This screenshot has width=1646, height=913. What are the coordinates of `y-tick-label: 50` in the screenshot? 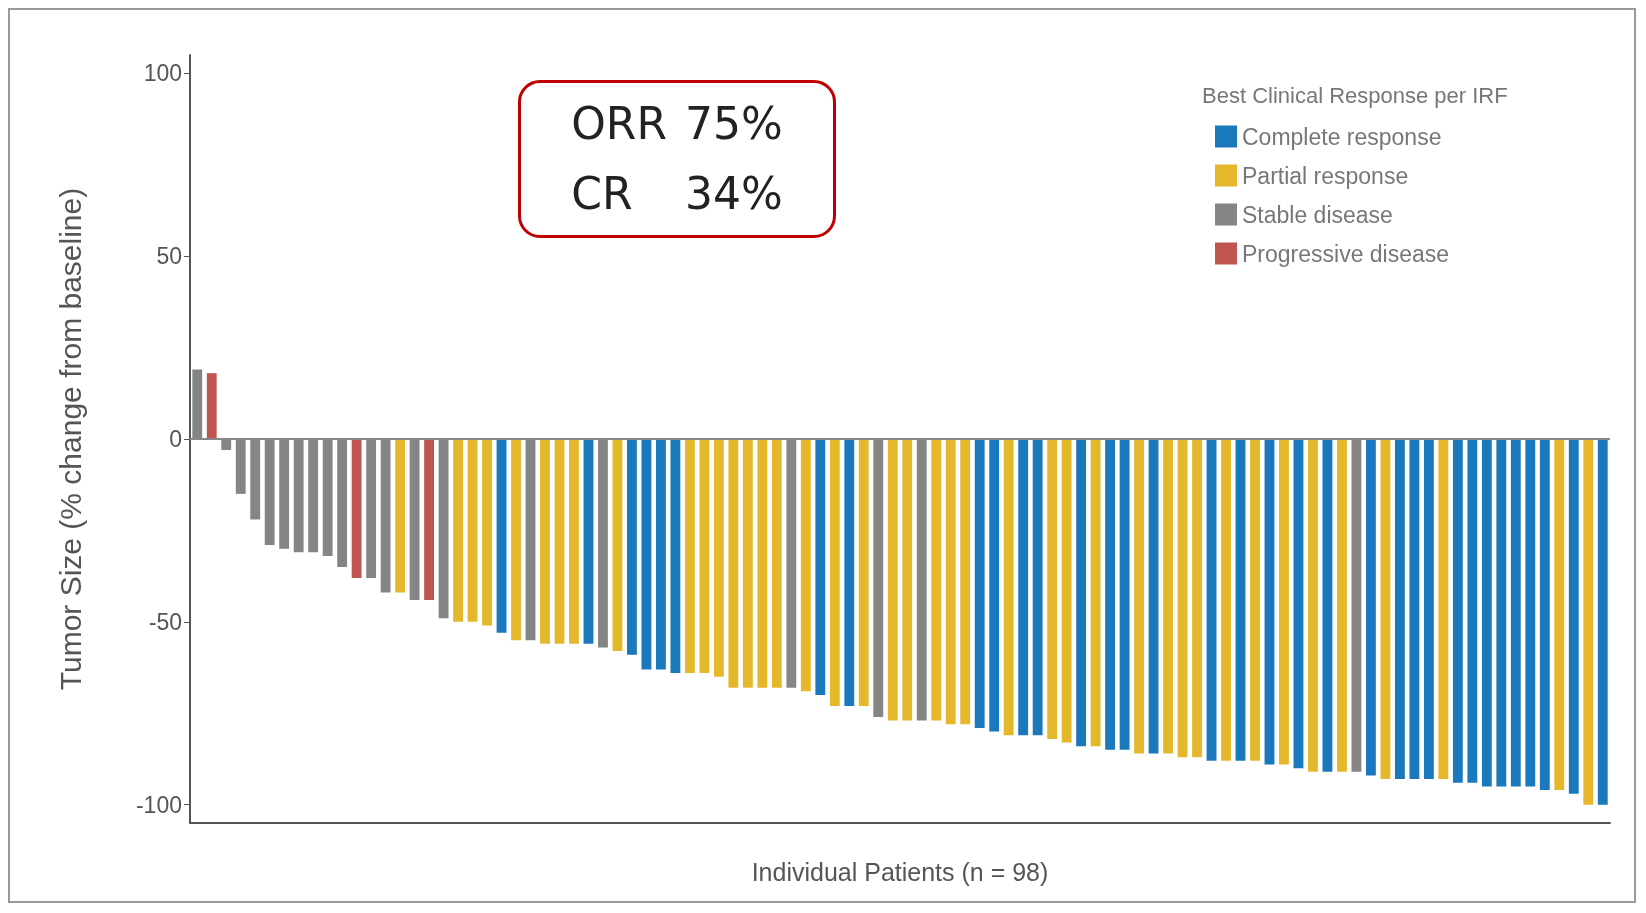 It's located at (169, 256).